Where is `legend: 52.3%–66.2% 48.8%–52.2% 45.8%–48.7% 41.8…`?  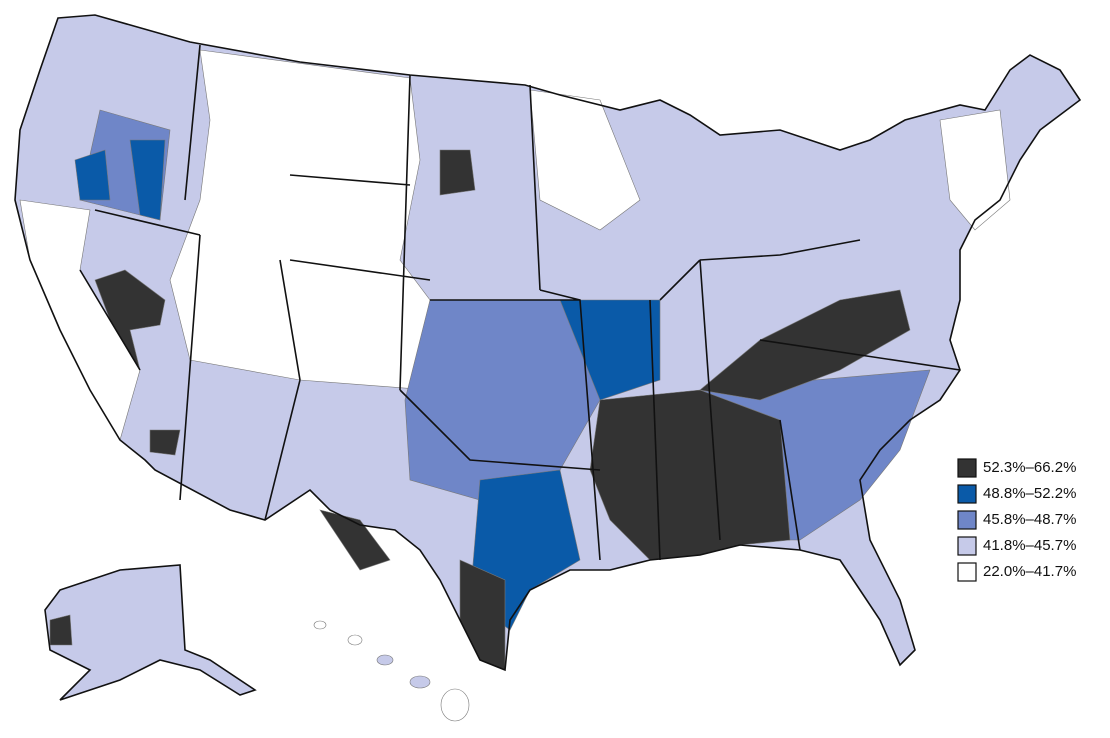
legend: 52.3%–66.2% 48.8%–52.2% 45.8%–48.7% 41.8… is located at coordinates (1016, 520).